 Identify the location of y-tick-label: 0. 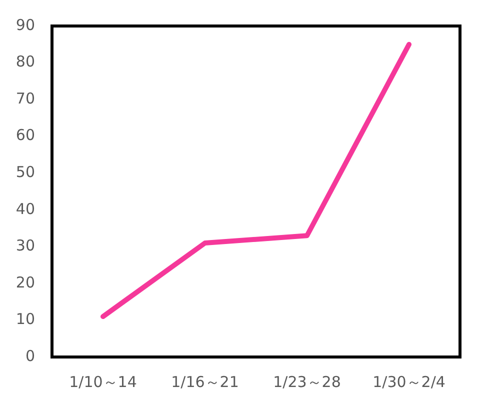
(30, 355).